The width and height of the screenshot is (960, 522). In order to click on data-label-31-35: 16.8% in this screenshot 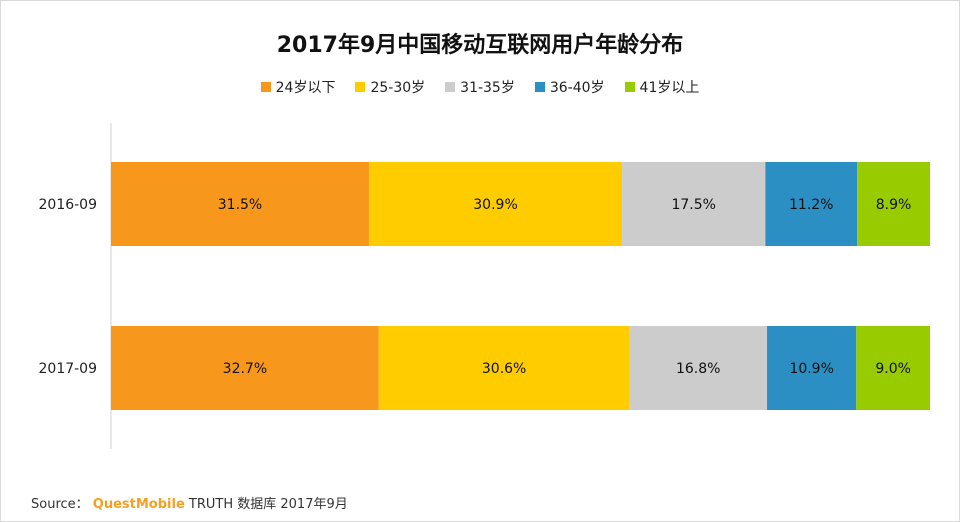, I will do `click(698, 369)`.